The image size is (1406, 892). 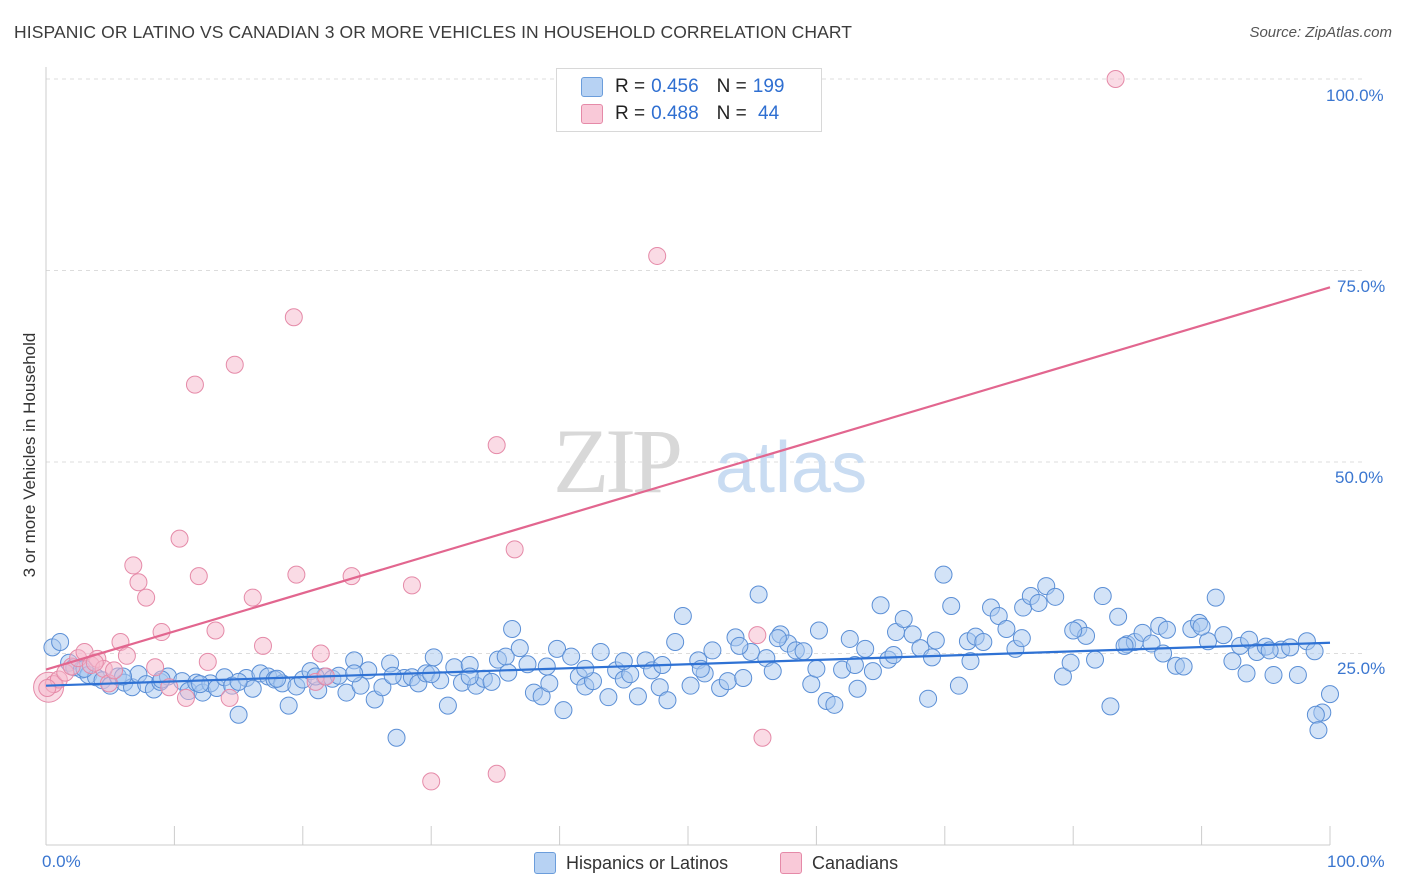 I want to click on correlation-legend: R = 0.456 N = 199 R = 0.488 N = 44, so click(x=689, y=100).